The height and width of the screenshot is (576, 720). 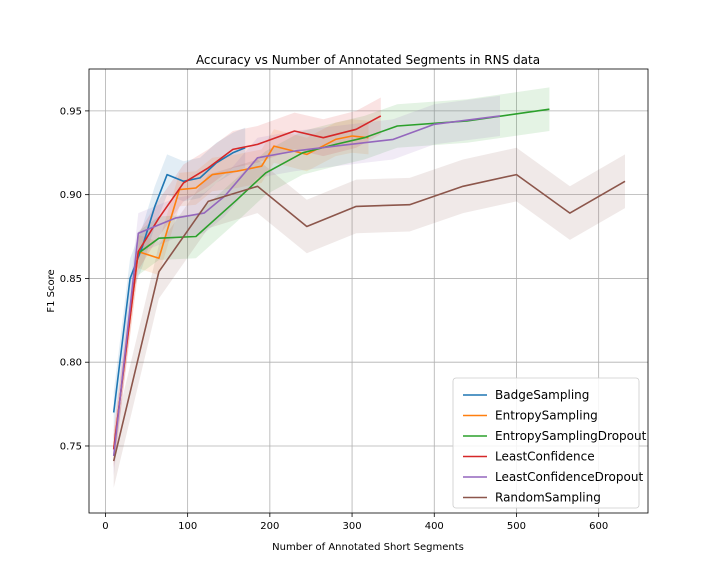 I want to click on x-axis-label: Number of Annotated Short Segments, so click(x=368, y=547).